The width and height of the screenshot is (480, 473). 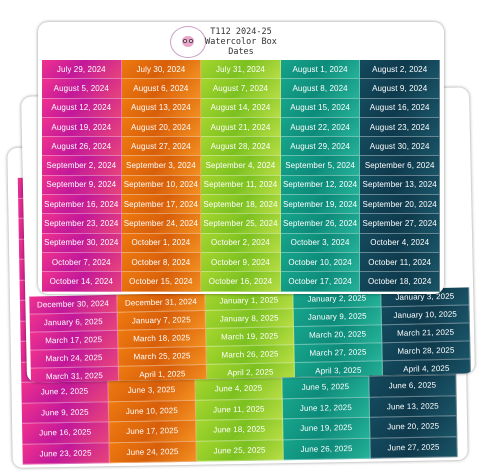 I want to click on date-sticker: August 20, 2024, so click(x=161, y=127).